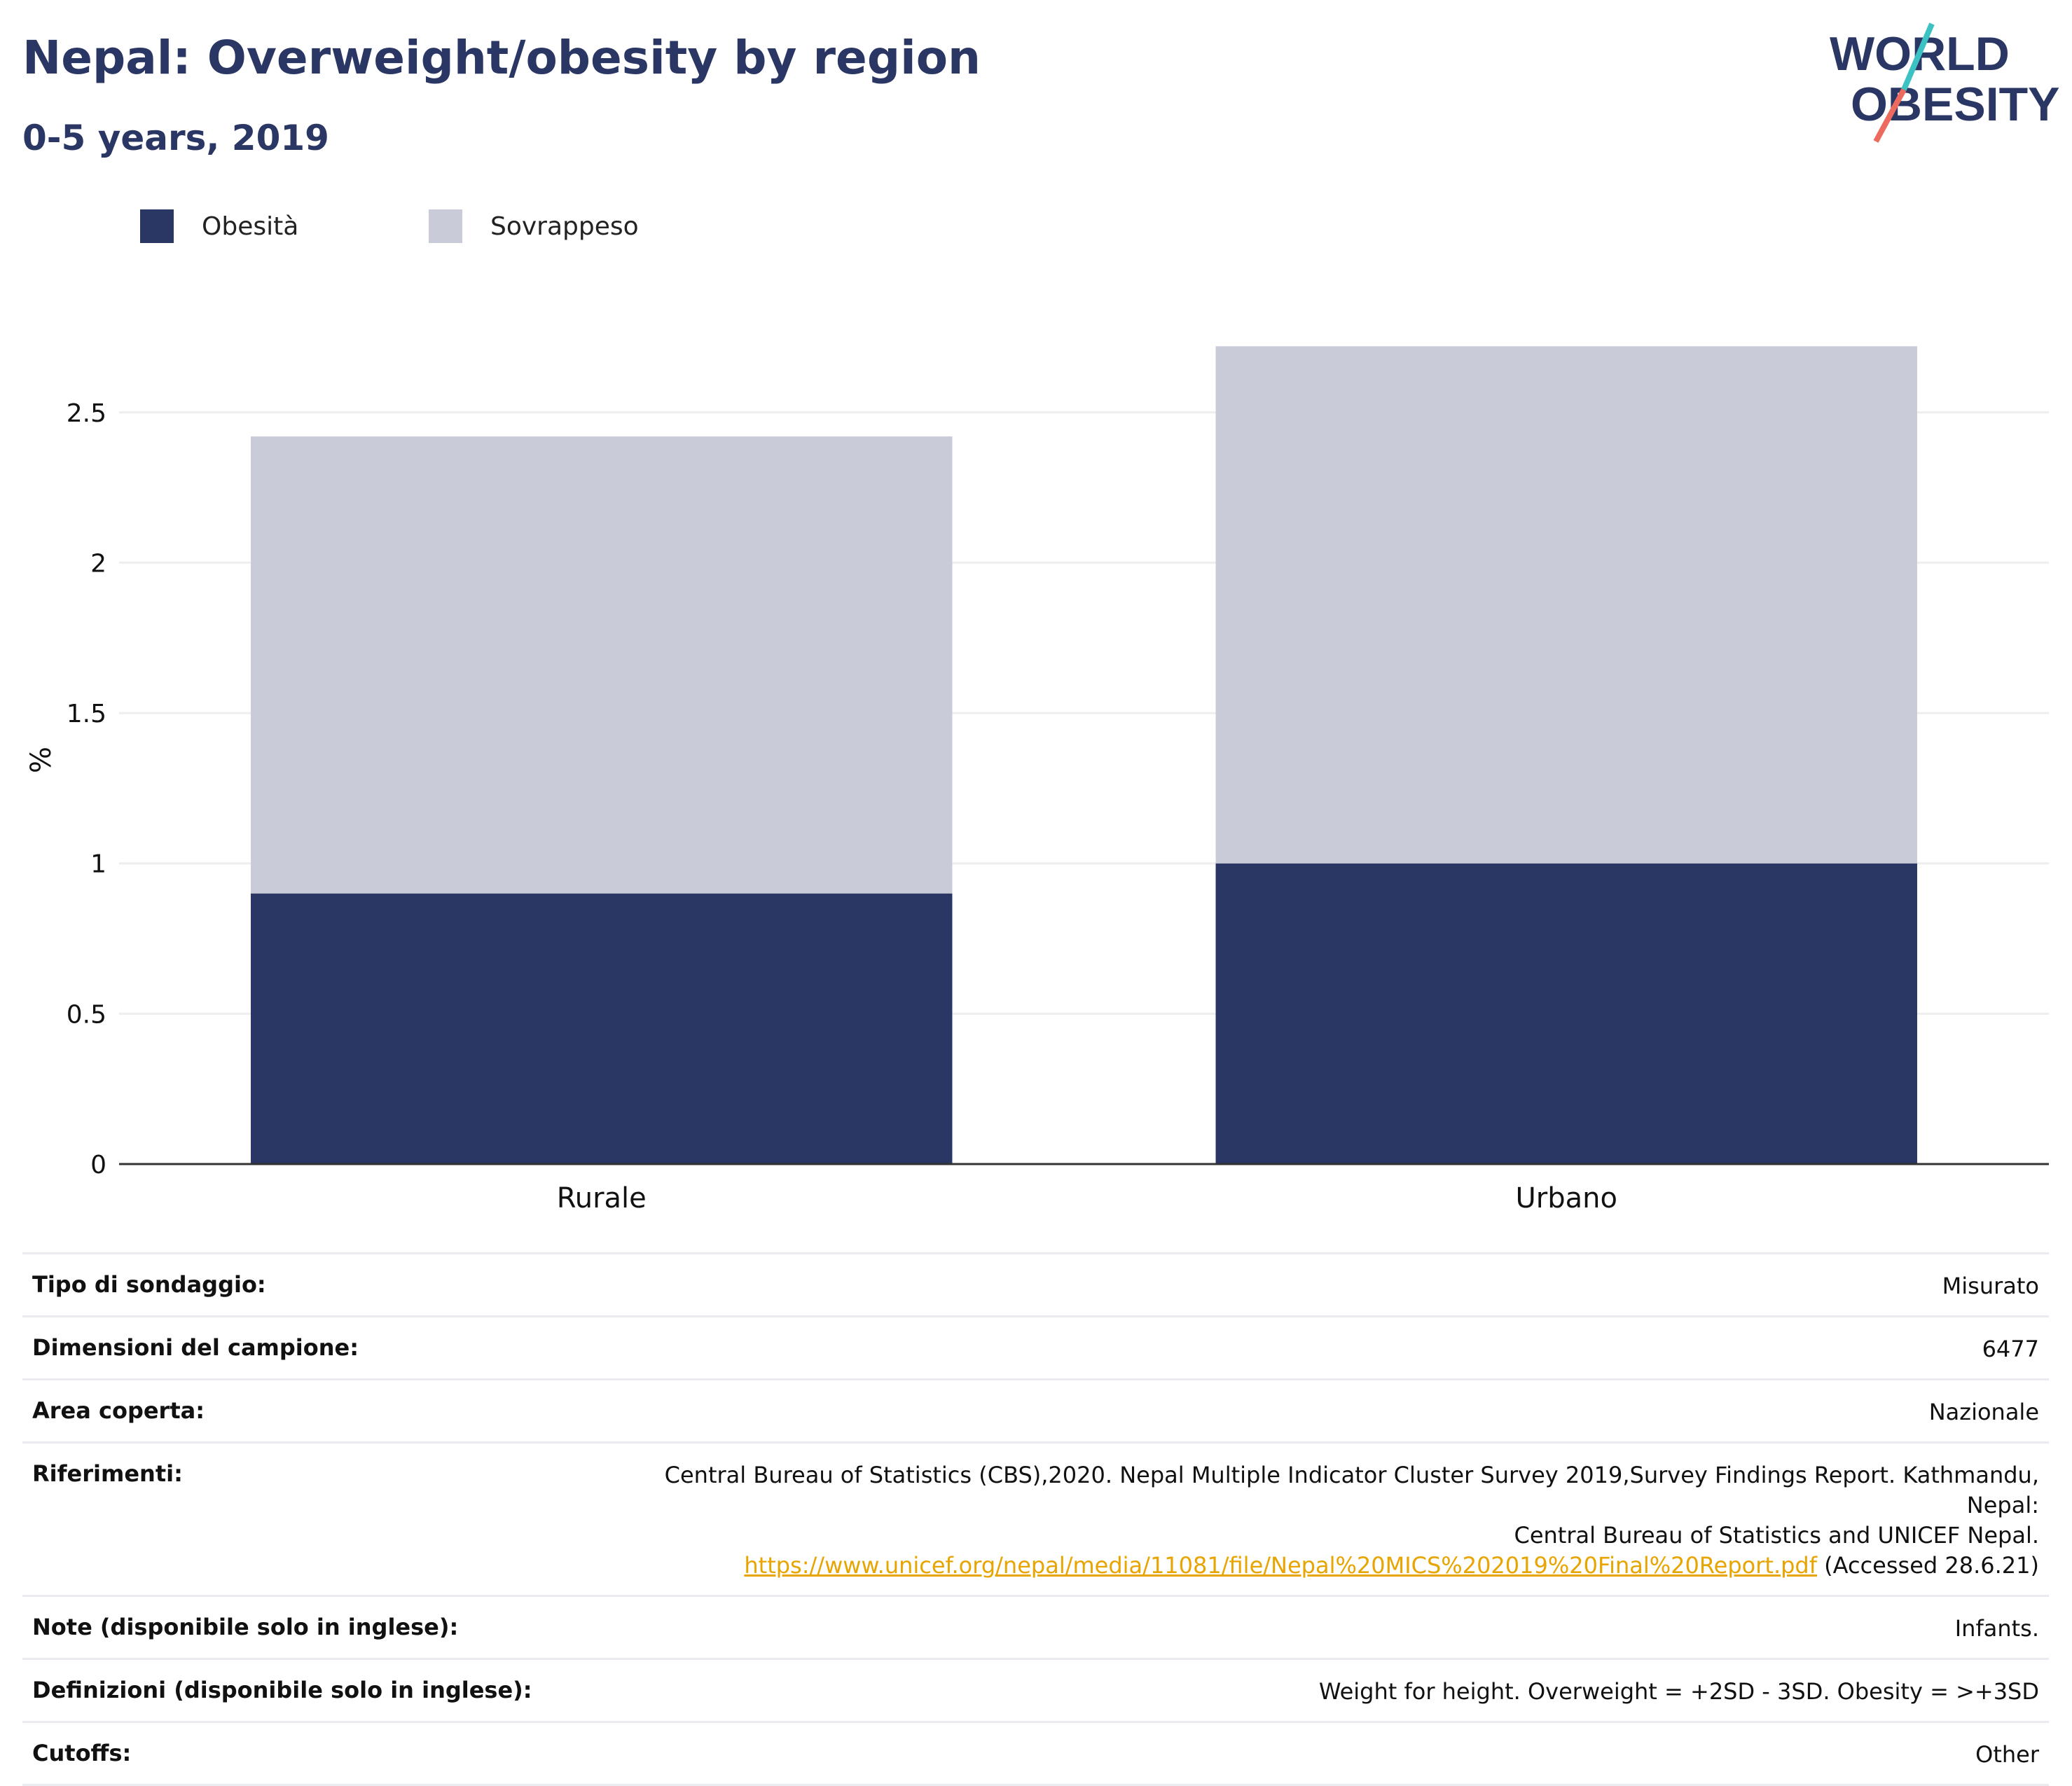 This screenshot has width=2072, height=1786. I want to click on meta-label: Riferimenti:, so click(108, 1474).